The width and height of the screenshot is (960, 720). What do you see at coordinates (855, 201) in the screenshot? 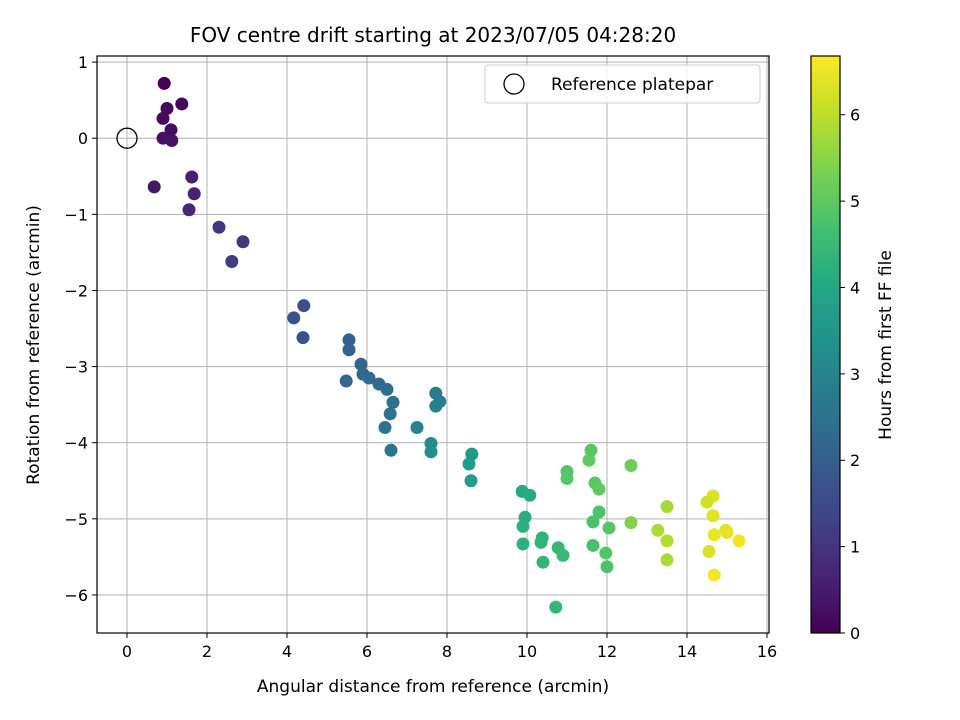
I see `colorbar-tick-label: 5` at bounding box center [855, 201].